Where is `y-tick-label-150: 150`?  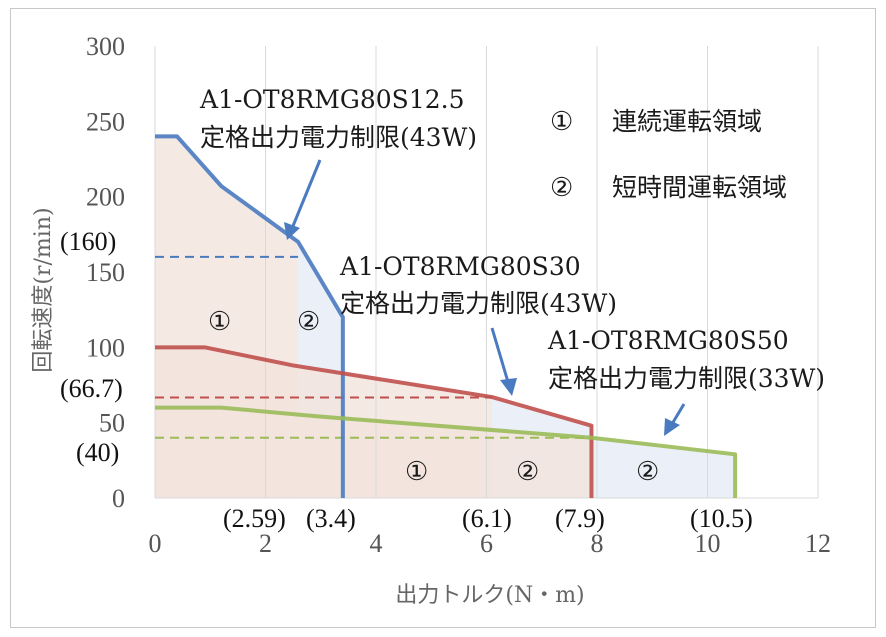
y-tick-label-150: 150 is located at coordinates (105, 272).